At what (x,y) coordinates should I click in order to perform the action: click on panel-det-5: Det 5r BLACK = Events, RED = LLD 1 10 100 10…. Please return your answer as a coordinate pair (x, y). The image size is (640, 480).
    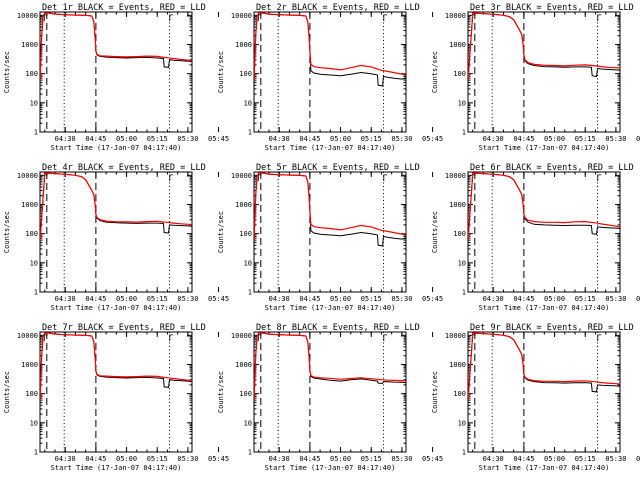
    Looking at the image, I should click on (330, 237).